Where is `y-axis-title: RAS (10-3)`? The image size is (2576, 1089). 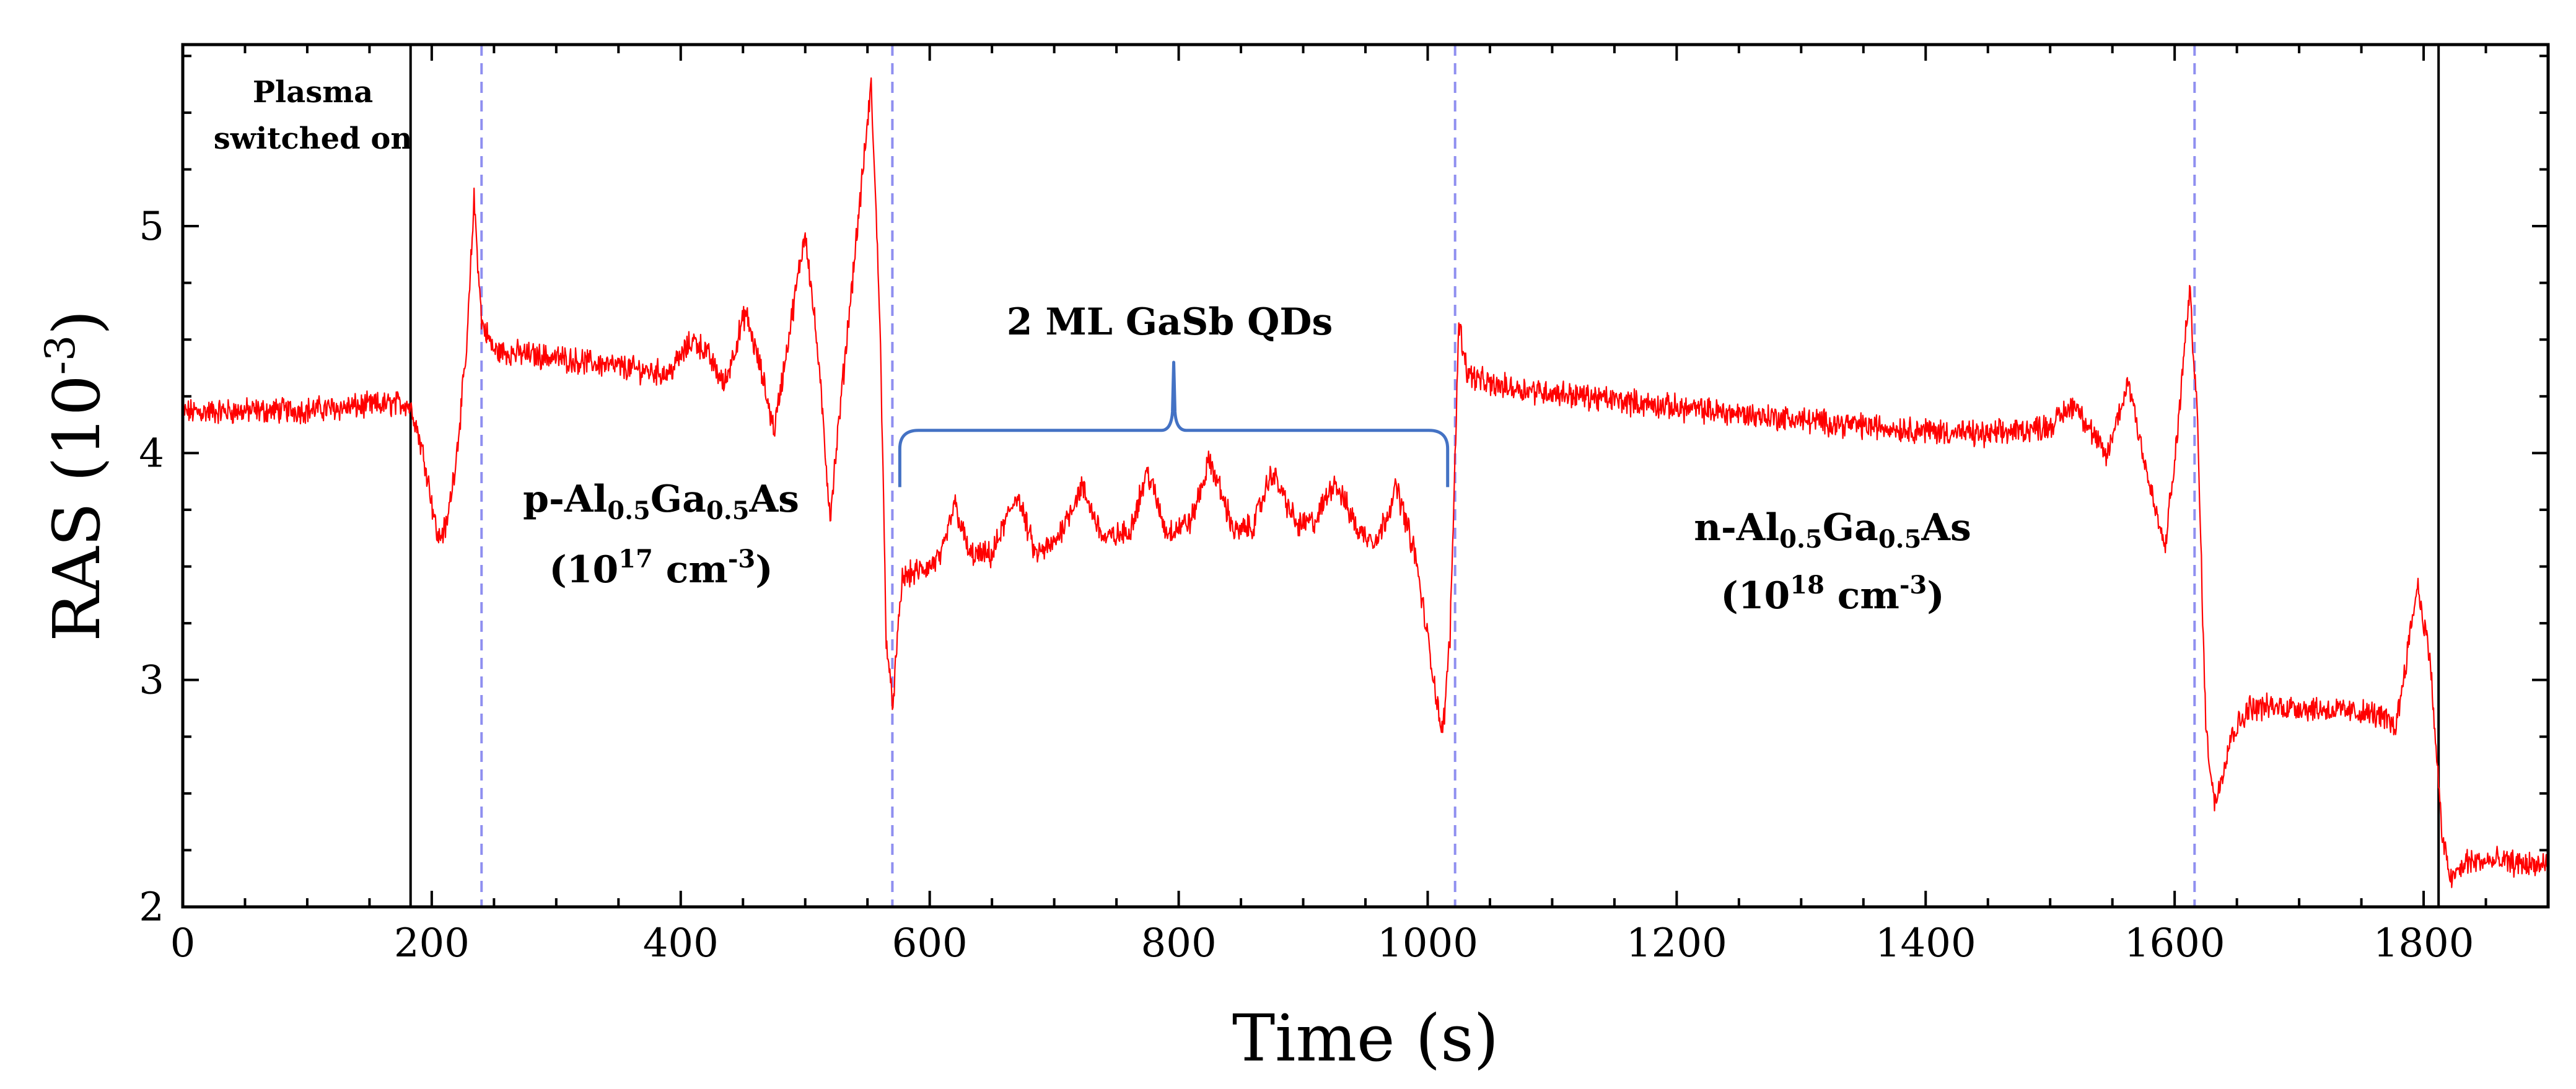 y-axis-title: RAS (10-3) is located at coordinates (76, 476).